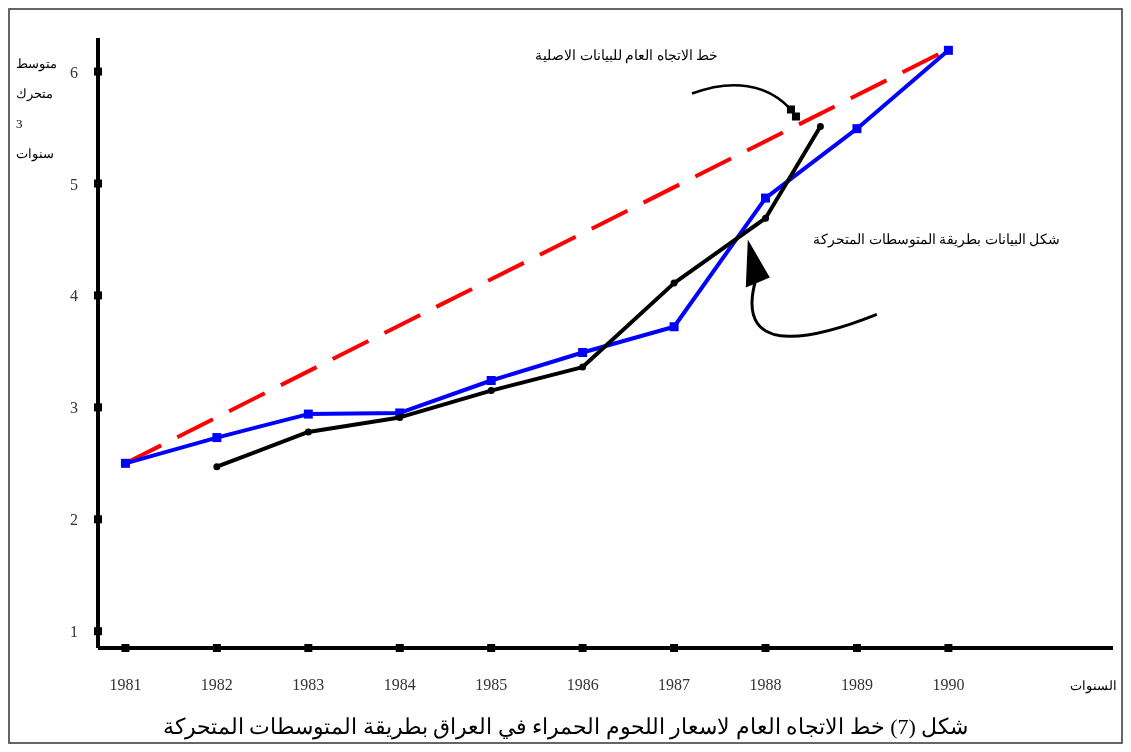  I want to click on x-tick-label: 1988, so click(765, 684).